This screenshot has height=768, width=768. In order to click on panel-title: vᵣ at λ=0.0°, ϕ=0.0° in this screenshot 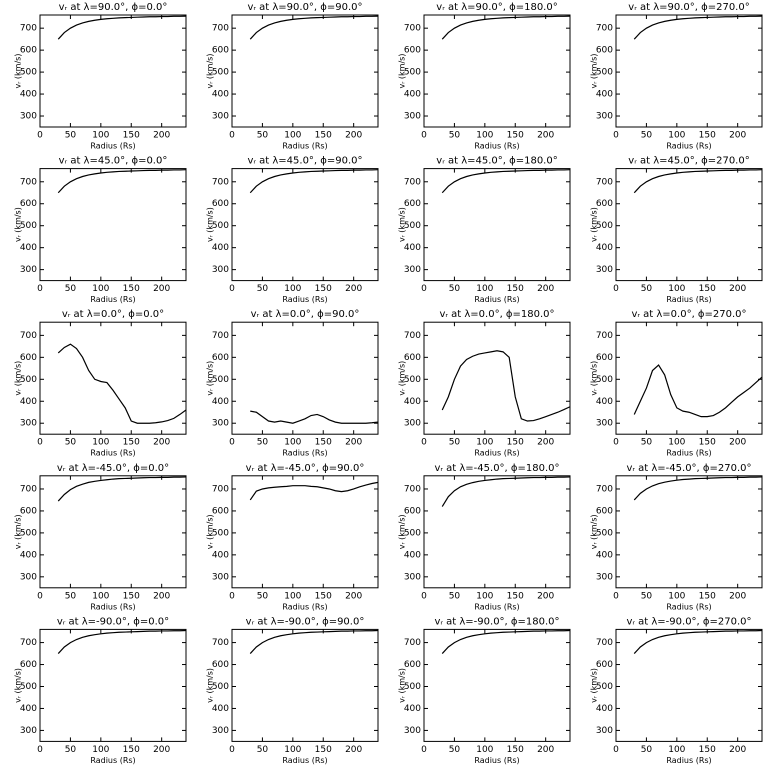, I will do `click(113, 314)`.